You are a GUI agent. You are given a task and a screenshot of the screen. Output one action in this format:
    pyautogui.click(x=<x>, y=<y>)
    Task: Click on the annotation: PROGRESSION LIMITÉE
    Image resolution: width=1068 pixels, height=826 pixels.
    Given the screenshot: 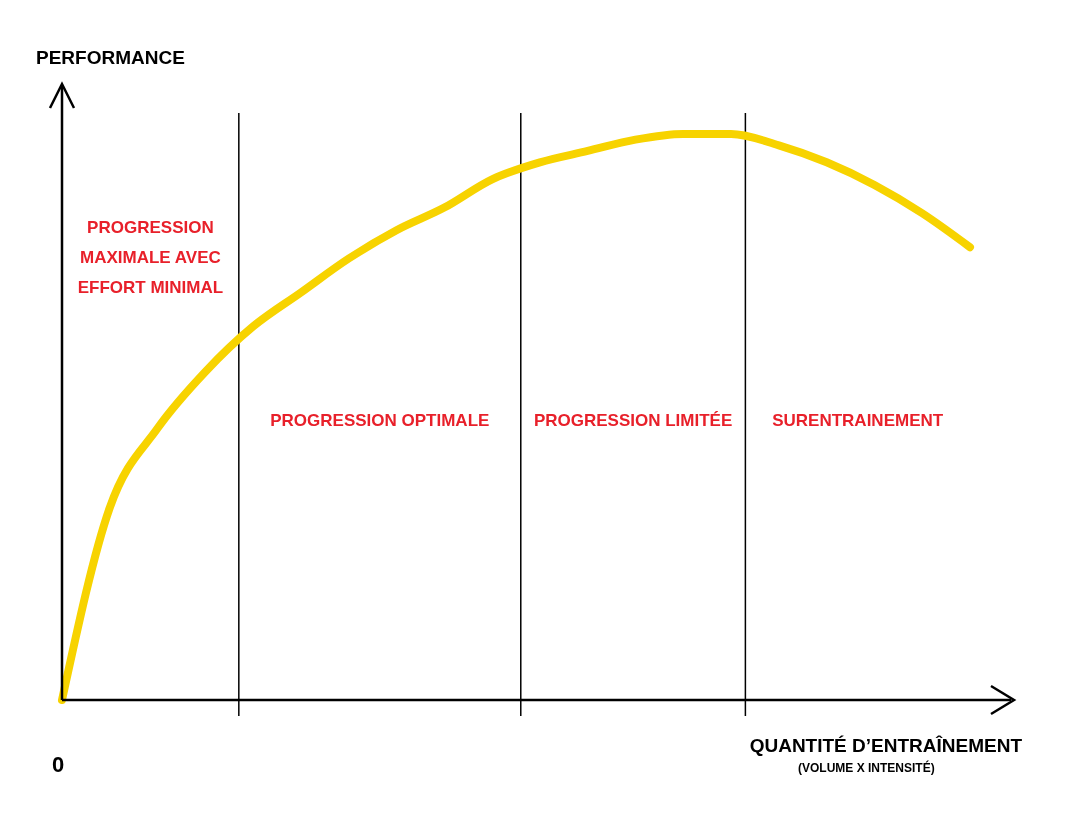 What is the action you would take?
    pyautogui.click(x=633, y=420)
    